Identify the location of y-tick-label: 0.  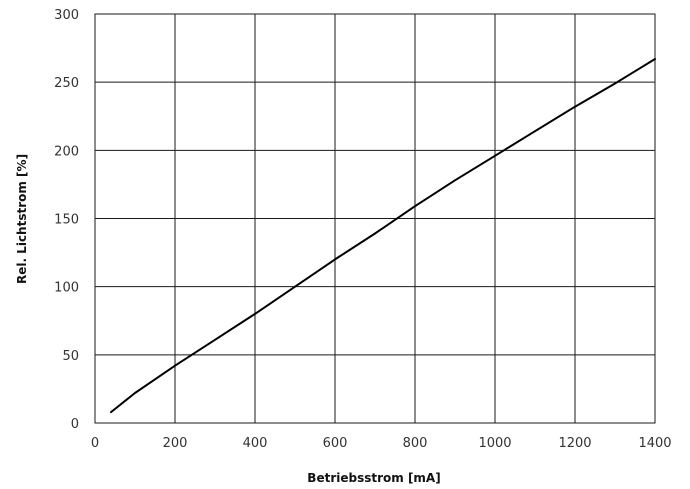
(75, 424).